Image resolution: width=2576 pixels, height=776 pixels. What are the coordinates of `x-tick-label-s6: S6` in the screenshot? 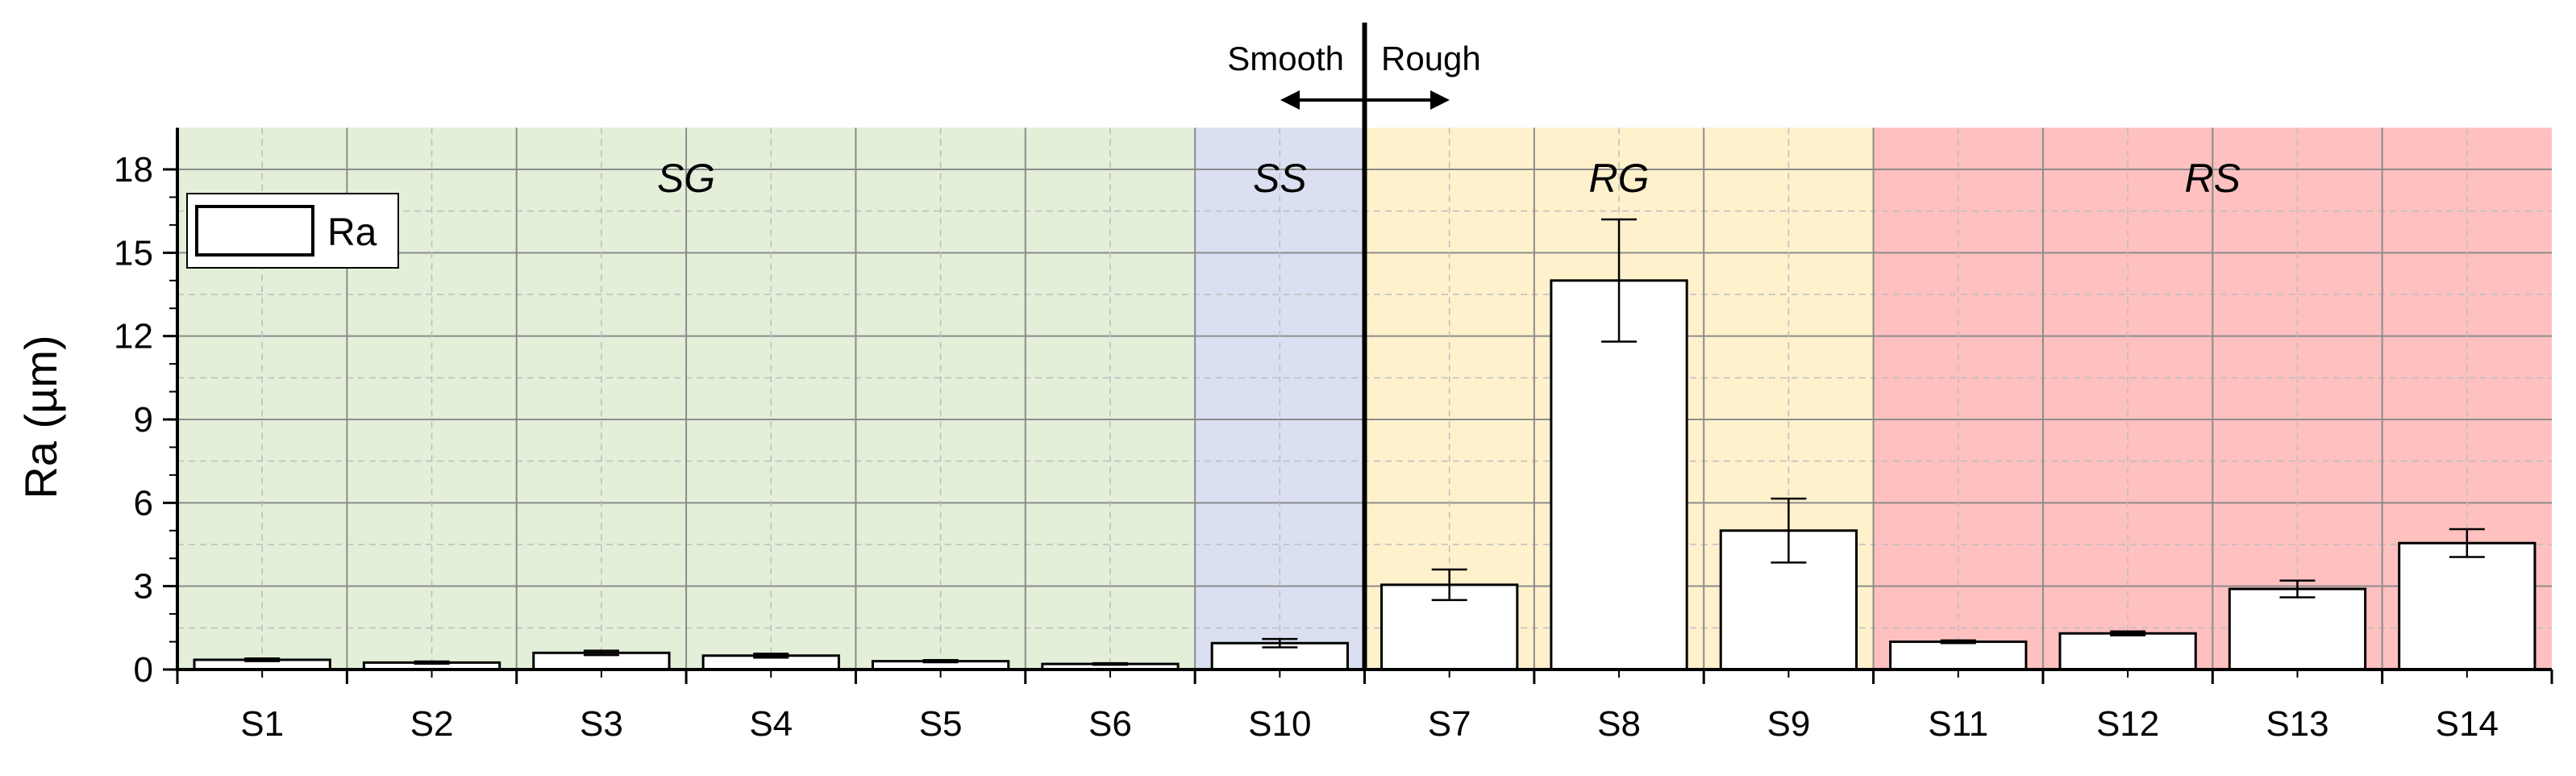 It's located at (1110, 724).